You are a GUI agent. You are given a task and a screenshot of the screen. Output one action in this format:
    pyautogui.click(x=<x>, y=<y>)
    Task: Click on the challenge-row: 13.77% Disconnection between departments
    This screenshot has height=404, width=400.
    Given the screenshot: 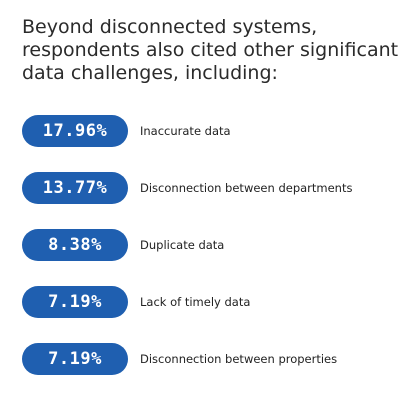 What is the action you would take?
    pyautogui.click(x=207, y=188)
    